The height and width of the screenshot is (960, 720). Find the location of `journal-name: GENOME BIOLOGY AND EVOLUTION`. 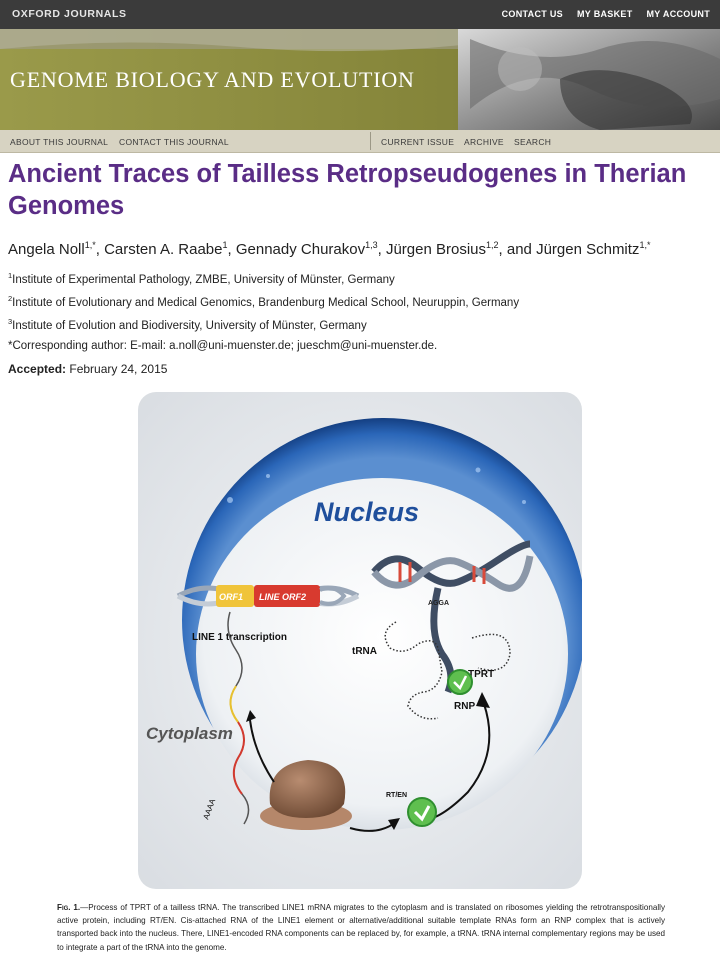

journal-name: GENOME BIOLOGY AND EVOLUTION is located at coordinates (212, 79).